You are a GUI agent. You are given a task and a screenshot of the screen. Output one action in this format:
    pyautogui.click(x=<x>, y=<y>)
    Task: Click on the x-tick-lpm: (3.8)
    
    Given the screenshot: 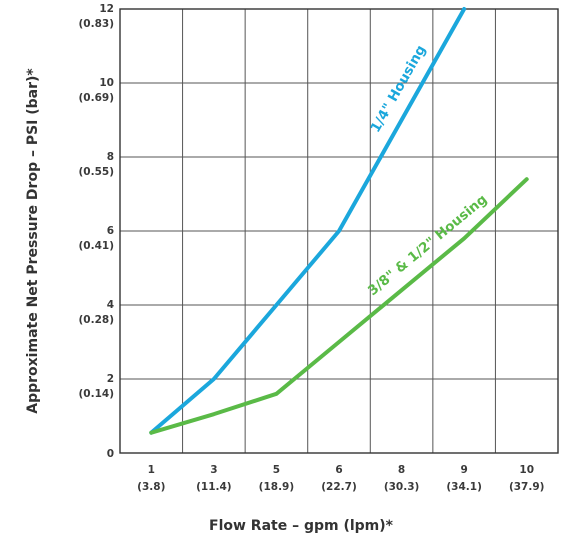 What is the action you would take?
    pyautogui.click(x=151, y=487)
    